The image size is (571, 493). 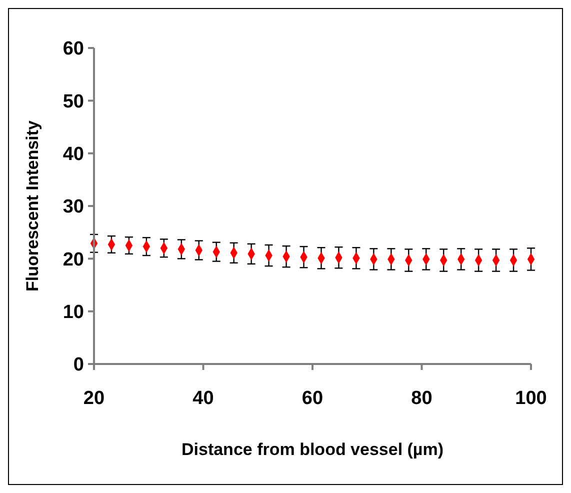 What do you see at coordinates (78, 365) in the screenshot?
I see `y-tick-label: 0` at bounding box center [78, 365].